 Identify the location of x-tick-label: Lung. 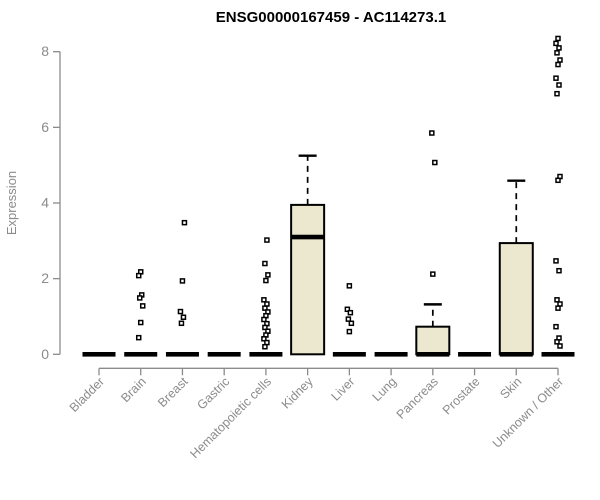
(385, 389).